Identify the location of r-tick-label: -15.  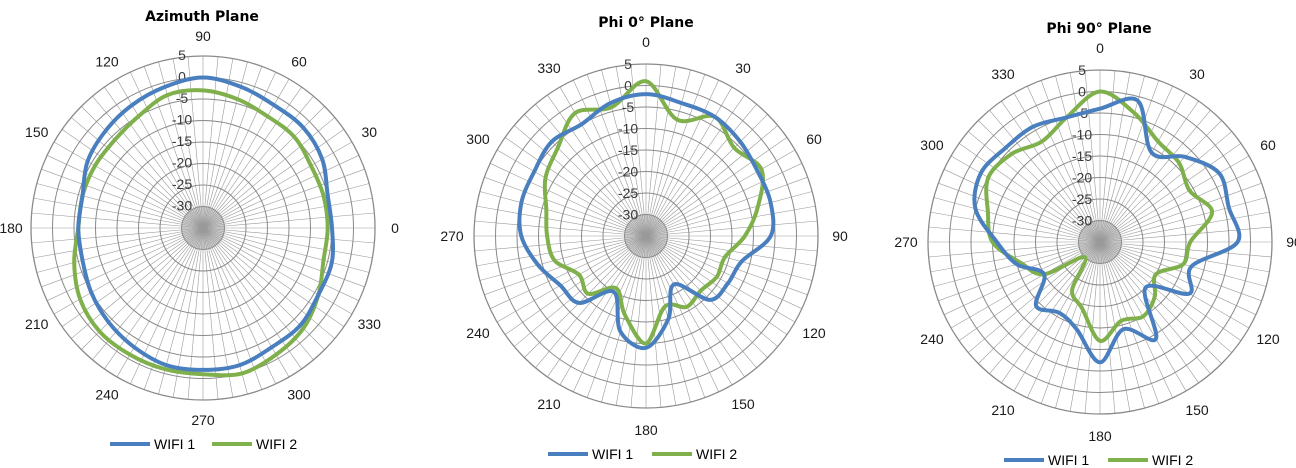
(1082, 156).